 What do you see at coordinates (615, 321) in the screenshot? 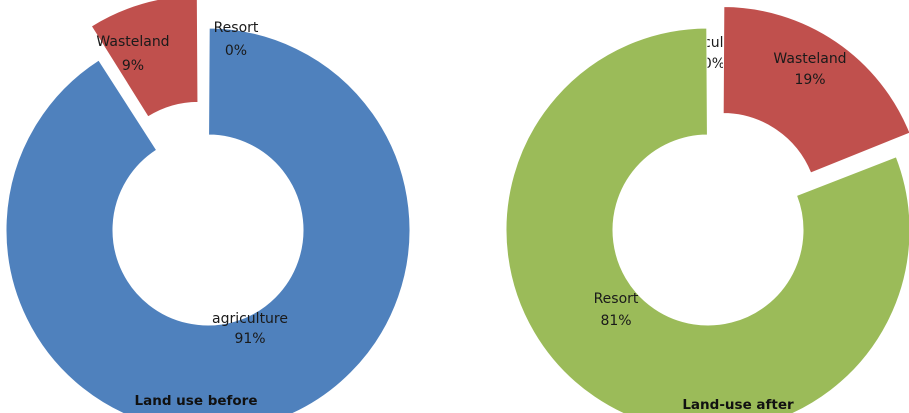
I see `slice-value-resort: 81%` at bounding box center [615, 321].